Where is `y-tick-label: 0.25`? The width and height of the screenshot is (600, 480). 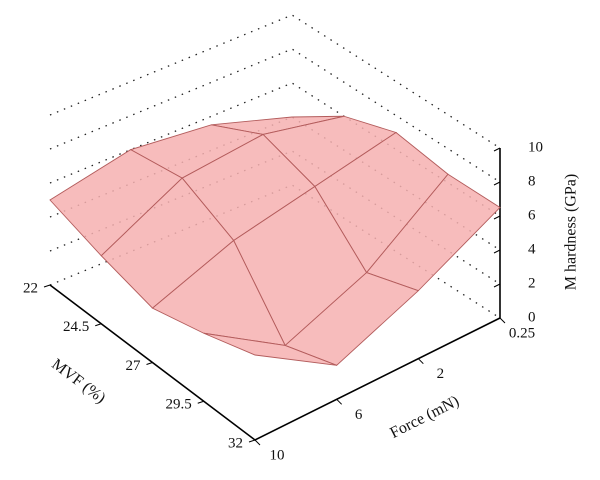
y-tick-label: 0.25 is located at coordinates (522, 333).